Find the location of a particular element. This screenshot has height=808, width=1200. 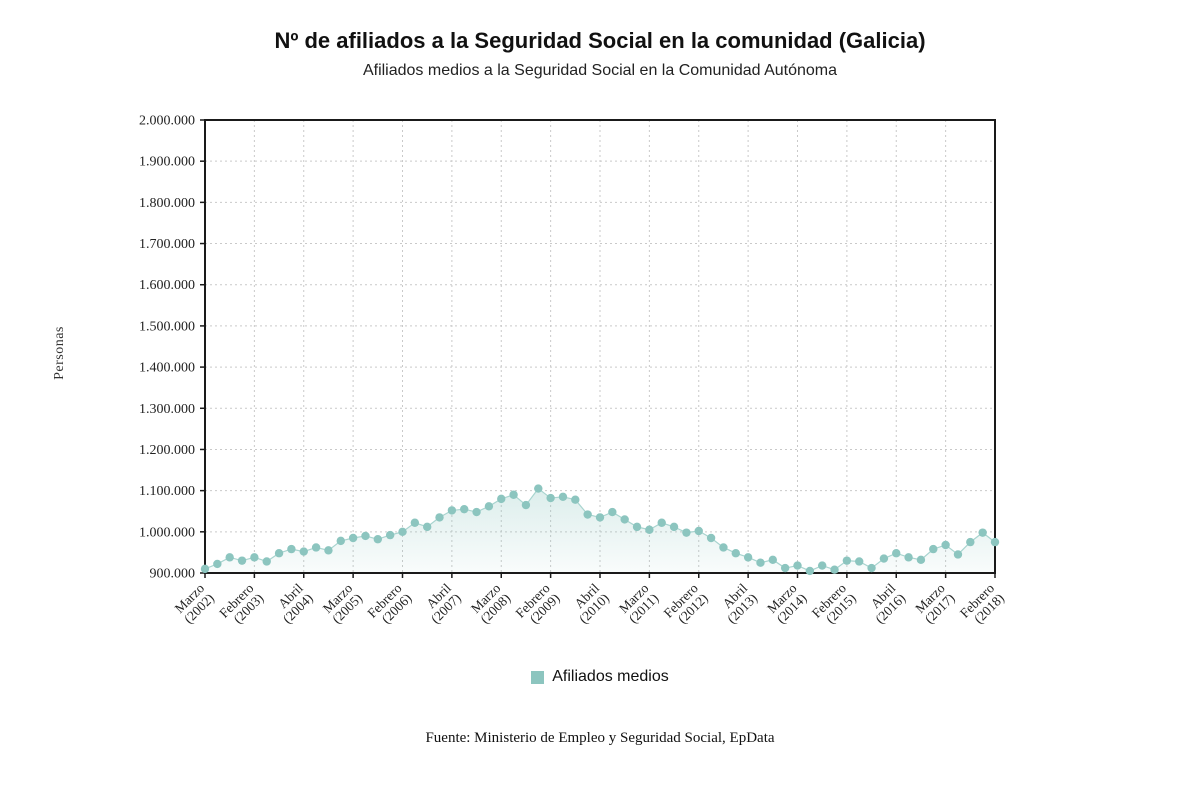

x-tick-label: Abril(2004) is located at coordinates (293, 603).